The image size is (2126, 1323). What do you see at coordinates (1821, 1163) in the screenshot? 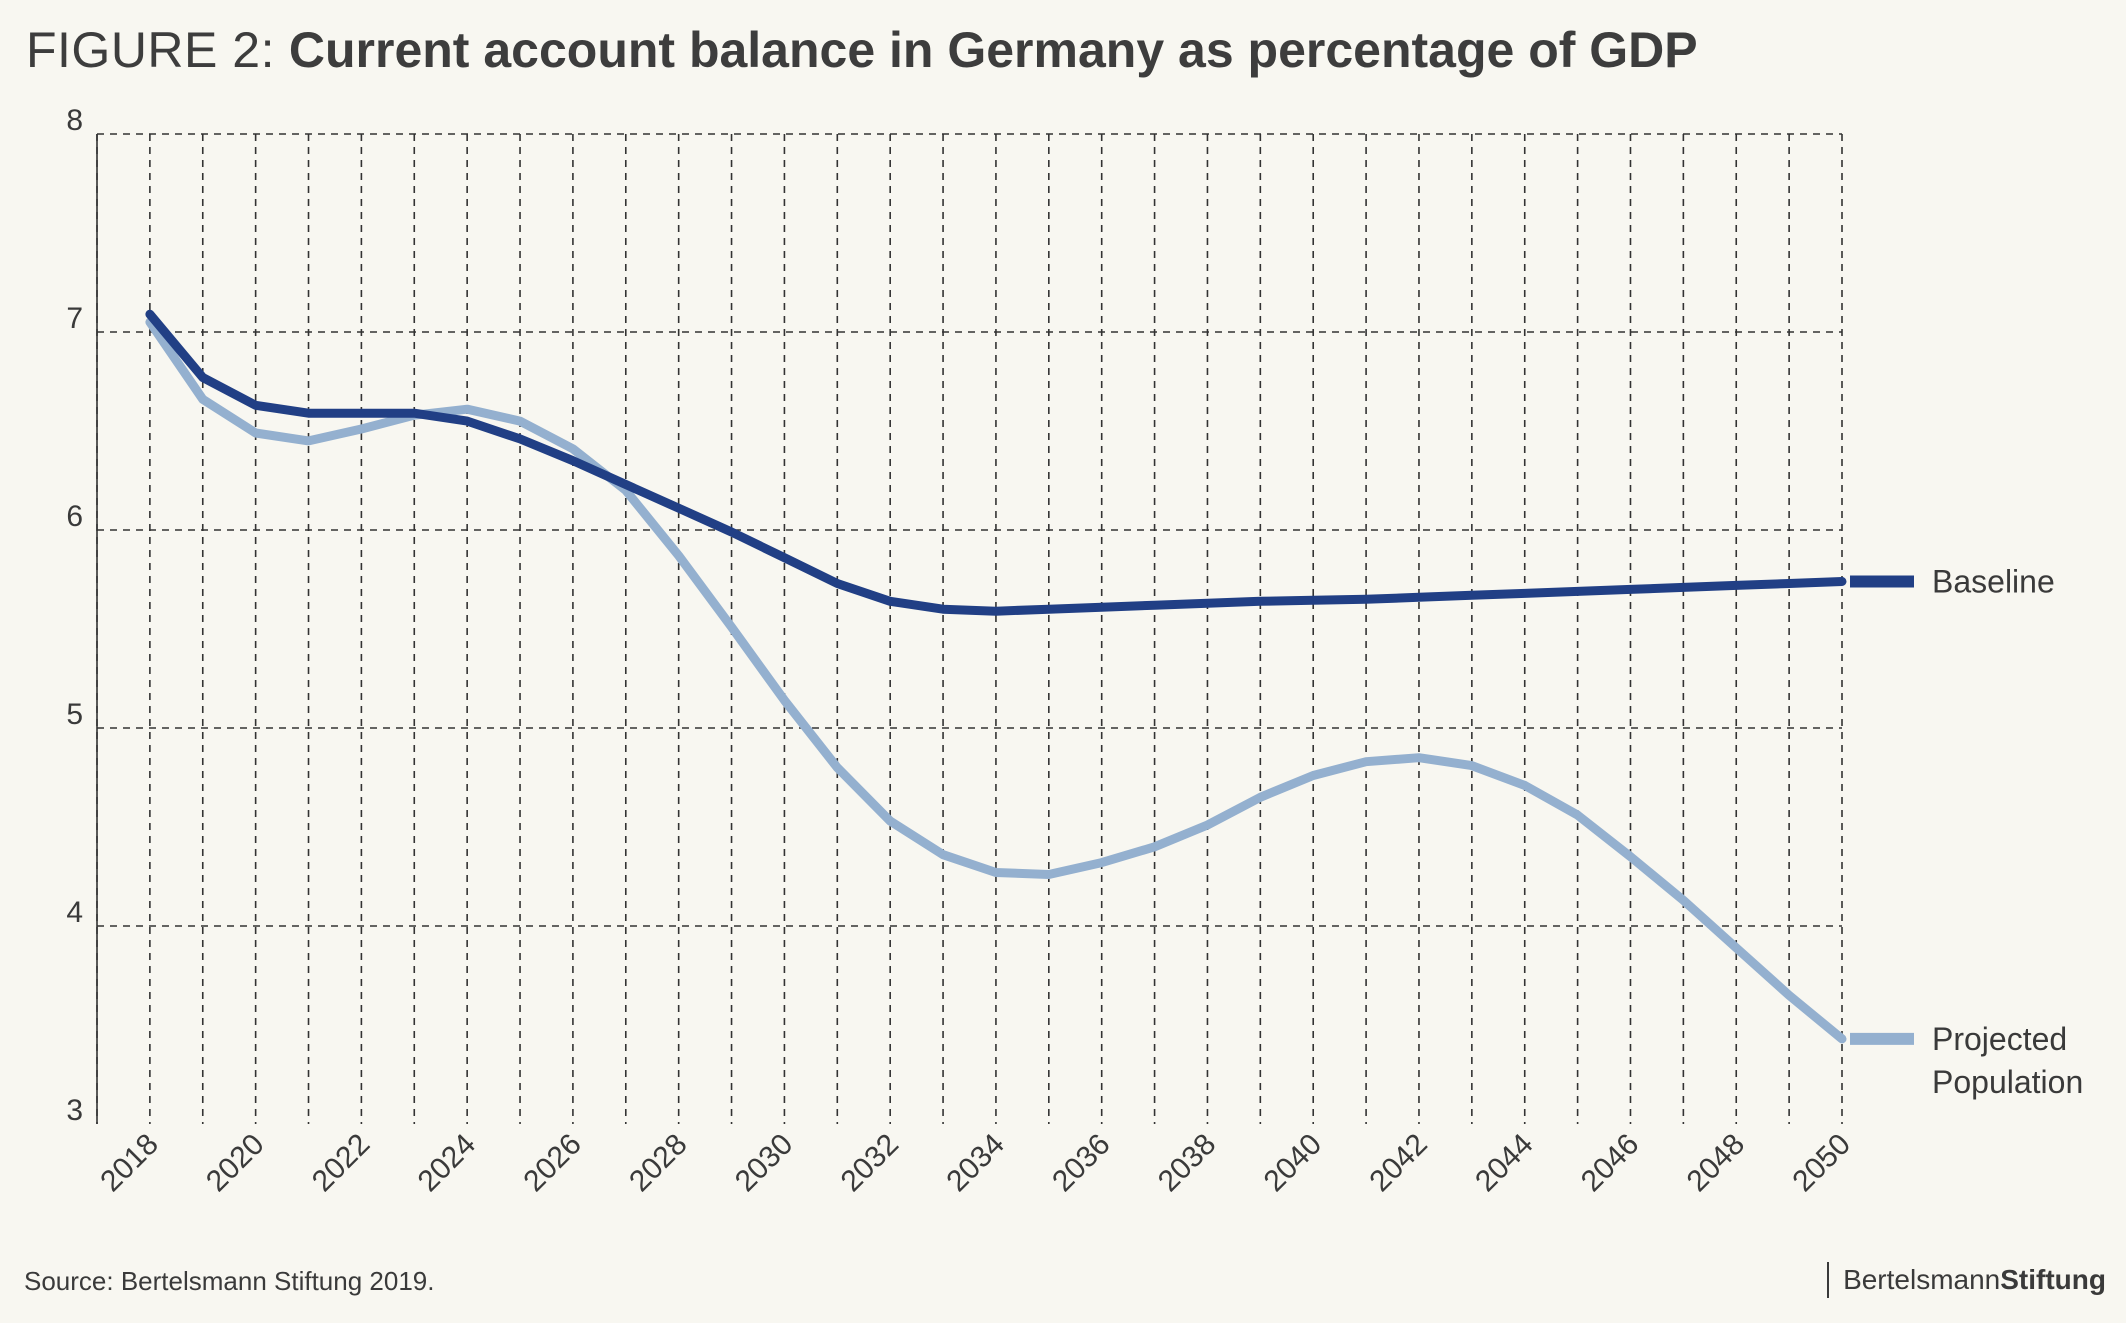
I see `x-tick-label: 2050` at bounding box center [1821, 1163].